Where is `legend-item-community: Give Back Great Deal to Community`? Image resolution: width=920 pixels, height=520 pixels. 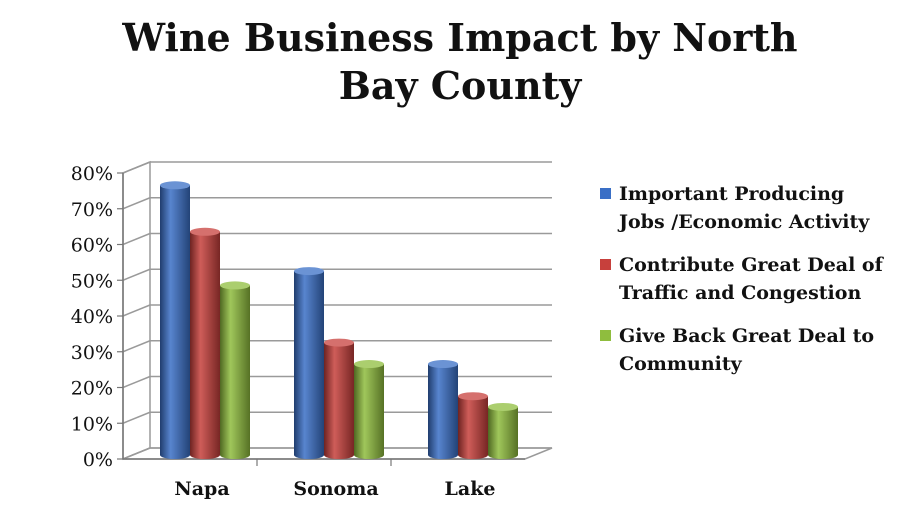 legend-item-community: Give Back Great Deal to Community is located at coordinates (750, 350).